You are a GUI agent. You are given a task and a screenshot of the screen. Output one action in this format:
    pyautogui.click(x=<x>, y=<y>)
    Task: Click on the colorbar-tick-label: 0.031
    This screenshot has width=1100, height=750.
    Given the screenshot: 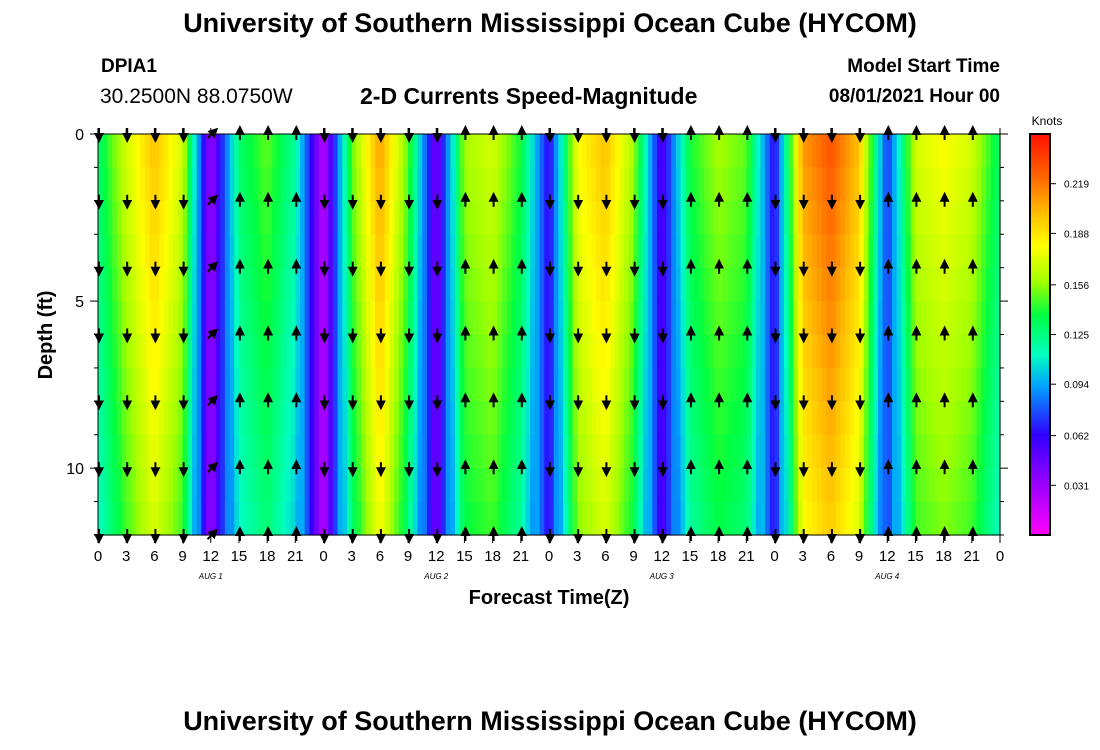 What is the action you would take?
    pyautogui.click(x=1076, y=486)
    